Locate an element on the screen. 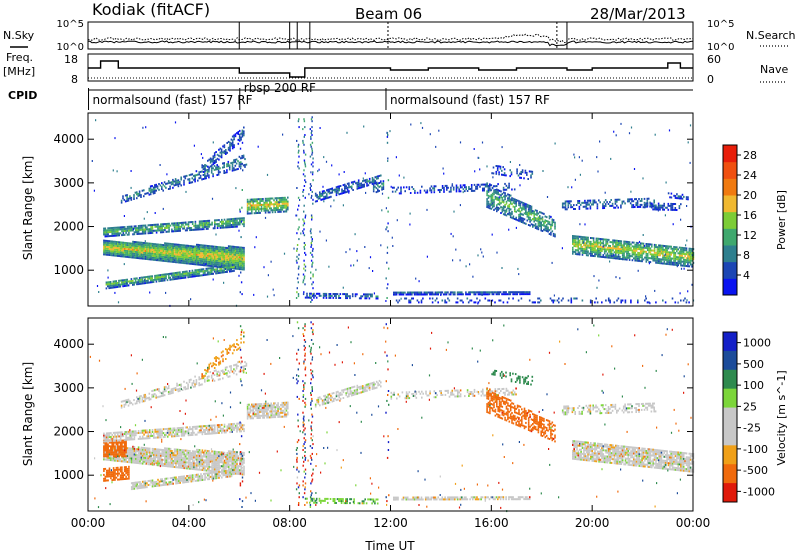 The image size is (800, 558). y-tick-label: 2000 is located at coordinates (68, 227).